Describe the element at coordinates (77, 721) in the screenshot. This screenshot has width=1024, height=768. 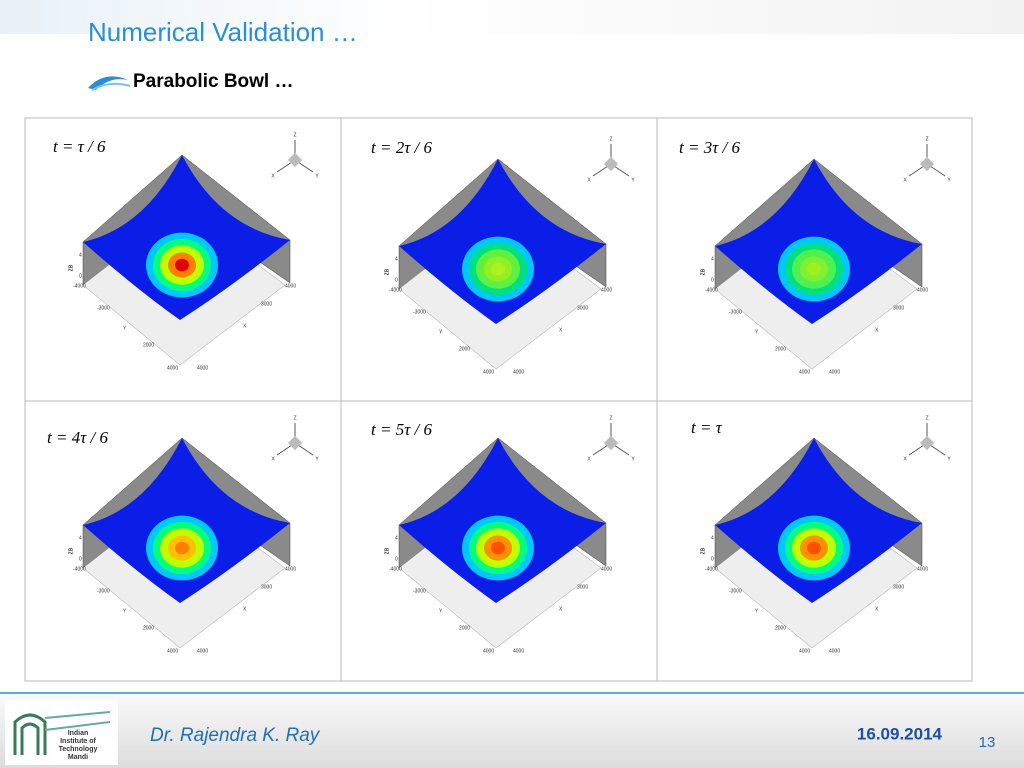
I see `logo-bridge` at that location.